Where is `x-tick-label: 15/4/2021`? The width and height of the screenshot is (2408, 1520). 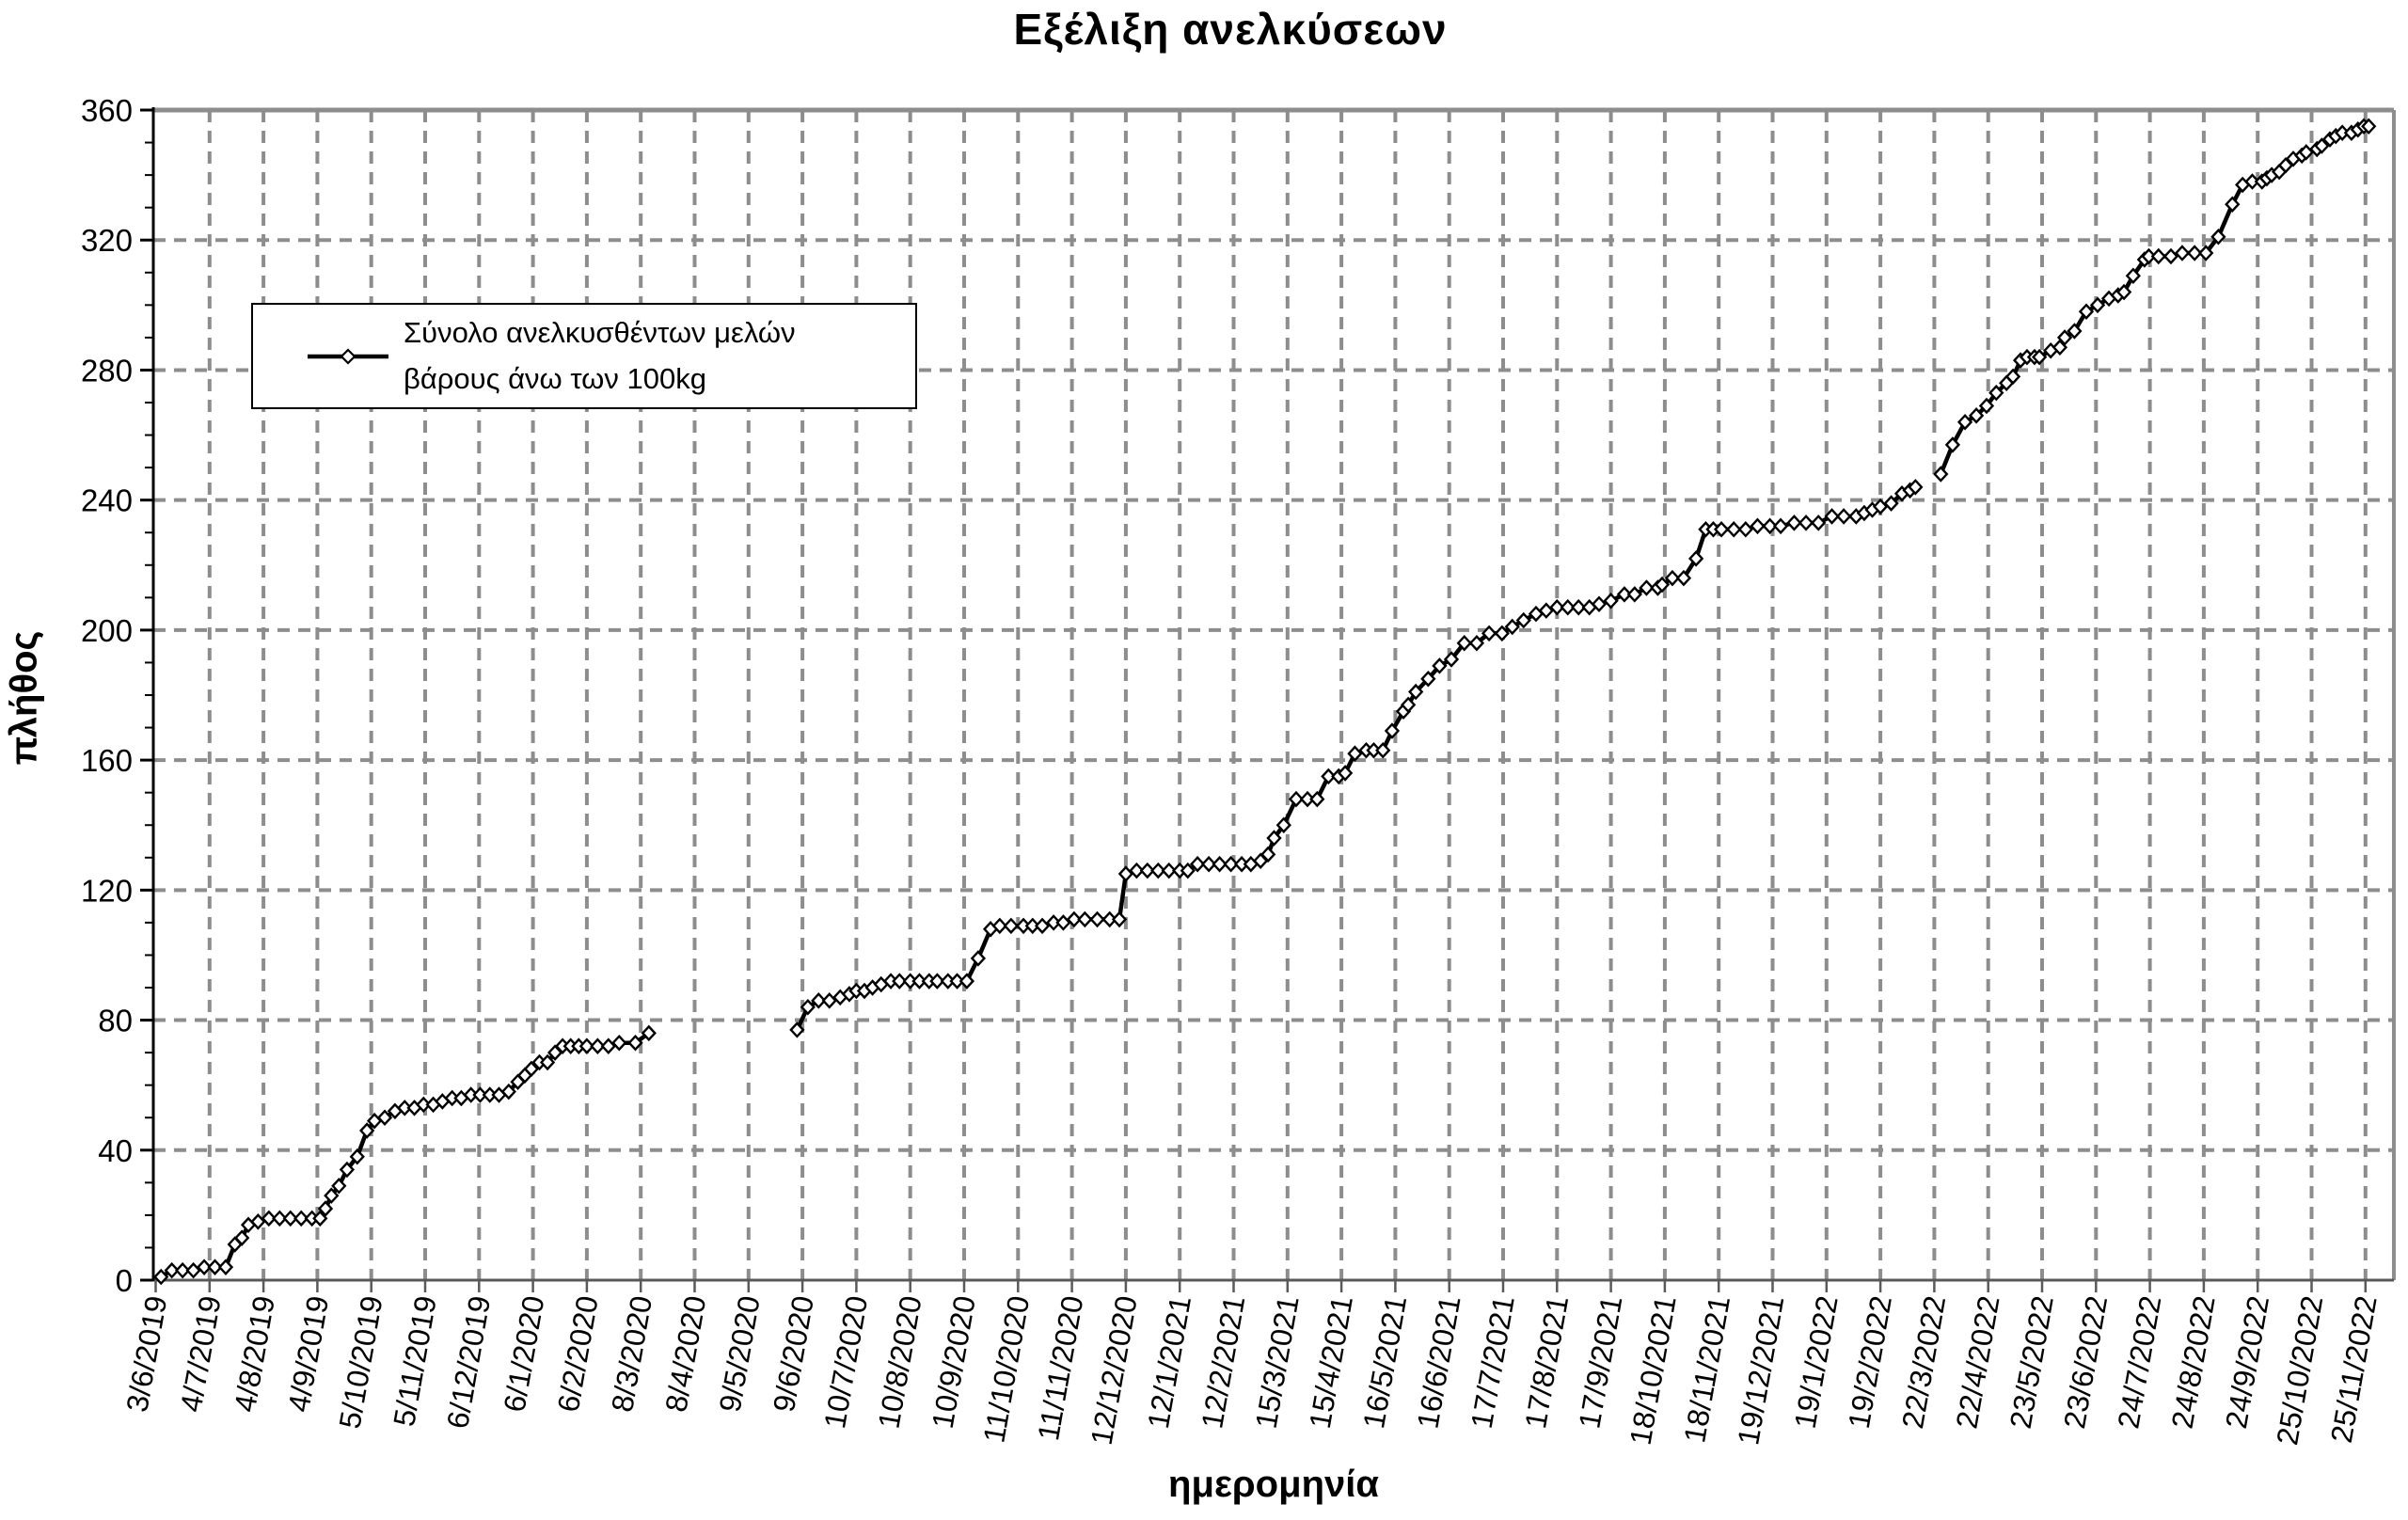
x-tick-label: 15/4/2021 is located at coordinates (1331, 1362).